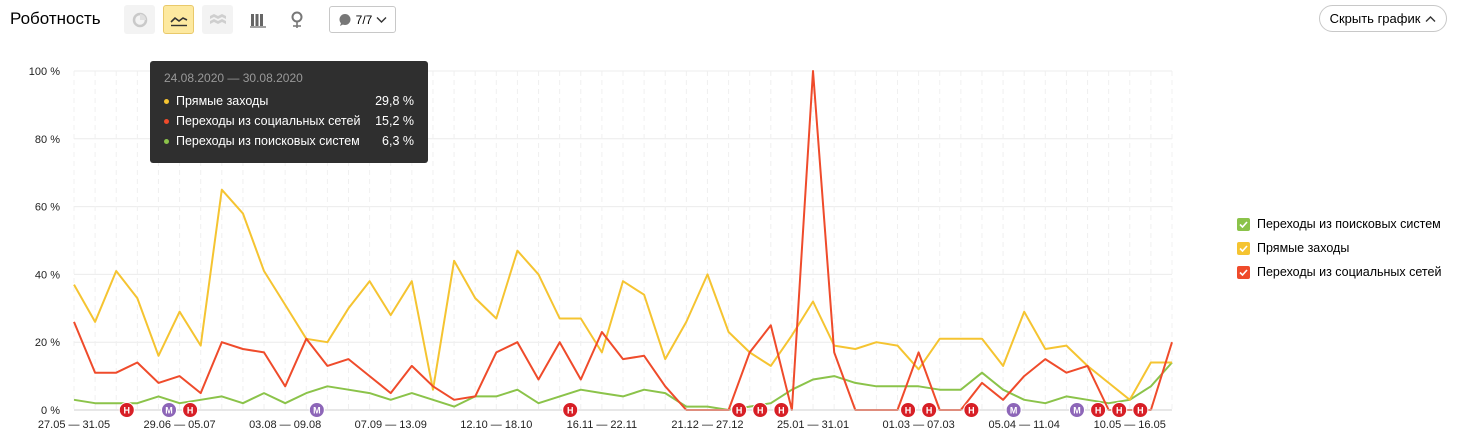 The height and width of the screenshot is (447, 1463). I want to click on tooltip-date: 24.08.2020 — 30.08.2020, so click(233, 78).